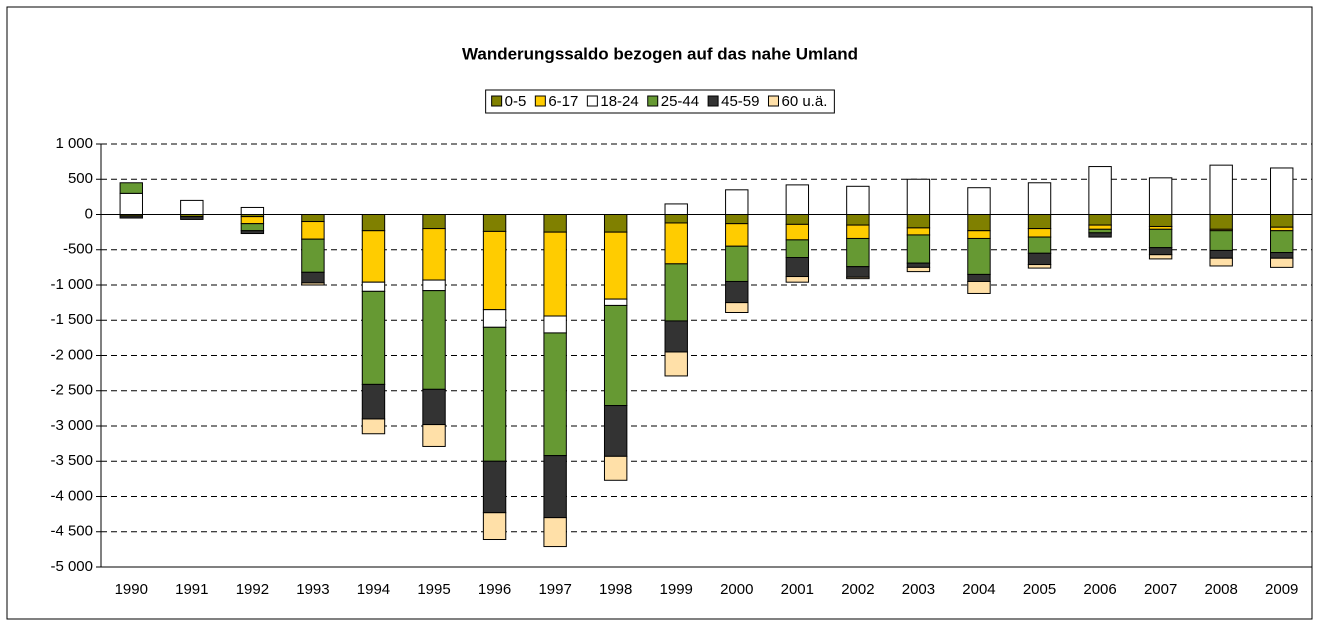 Image resolution: width=1319 pixels, height=623 pixels. I want to click on x-tick-label: 1994, so click(373, 589).